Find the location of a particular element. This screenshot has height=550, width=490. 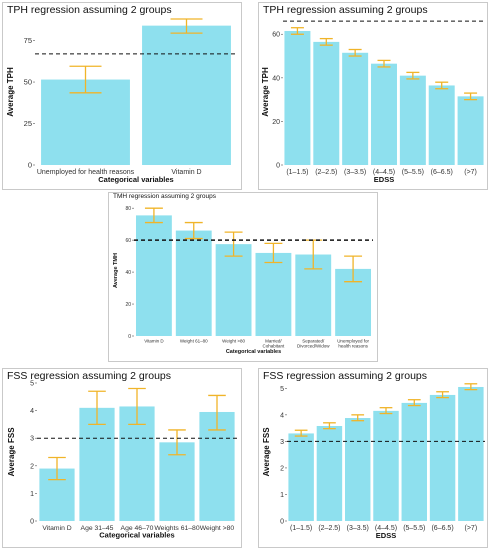

x-tick-label: (4–4.5) is located at coordinates (384, 172).